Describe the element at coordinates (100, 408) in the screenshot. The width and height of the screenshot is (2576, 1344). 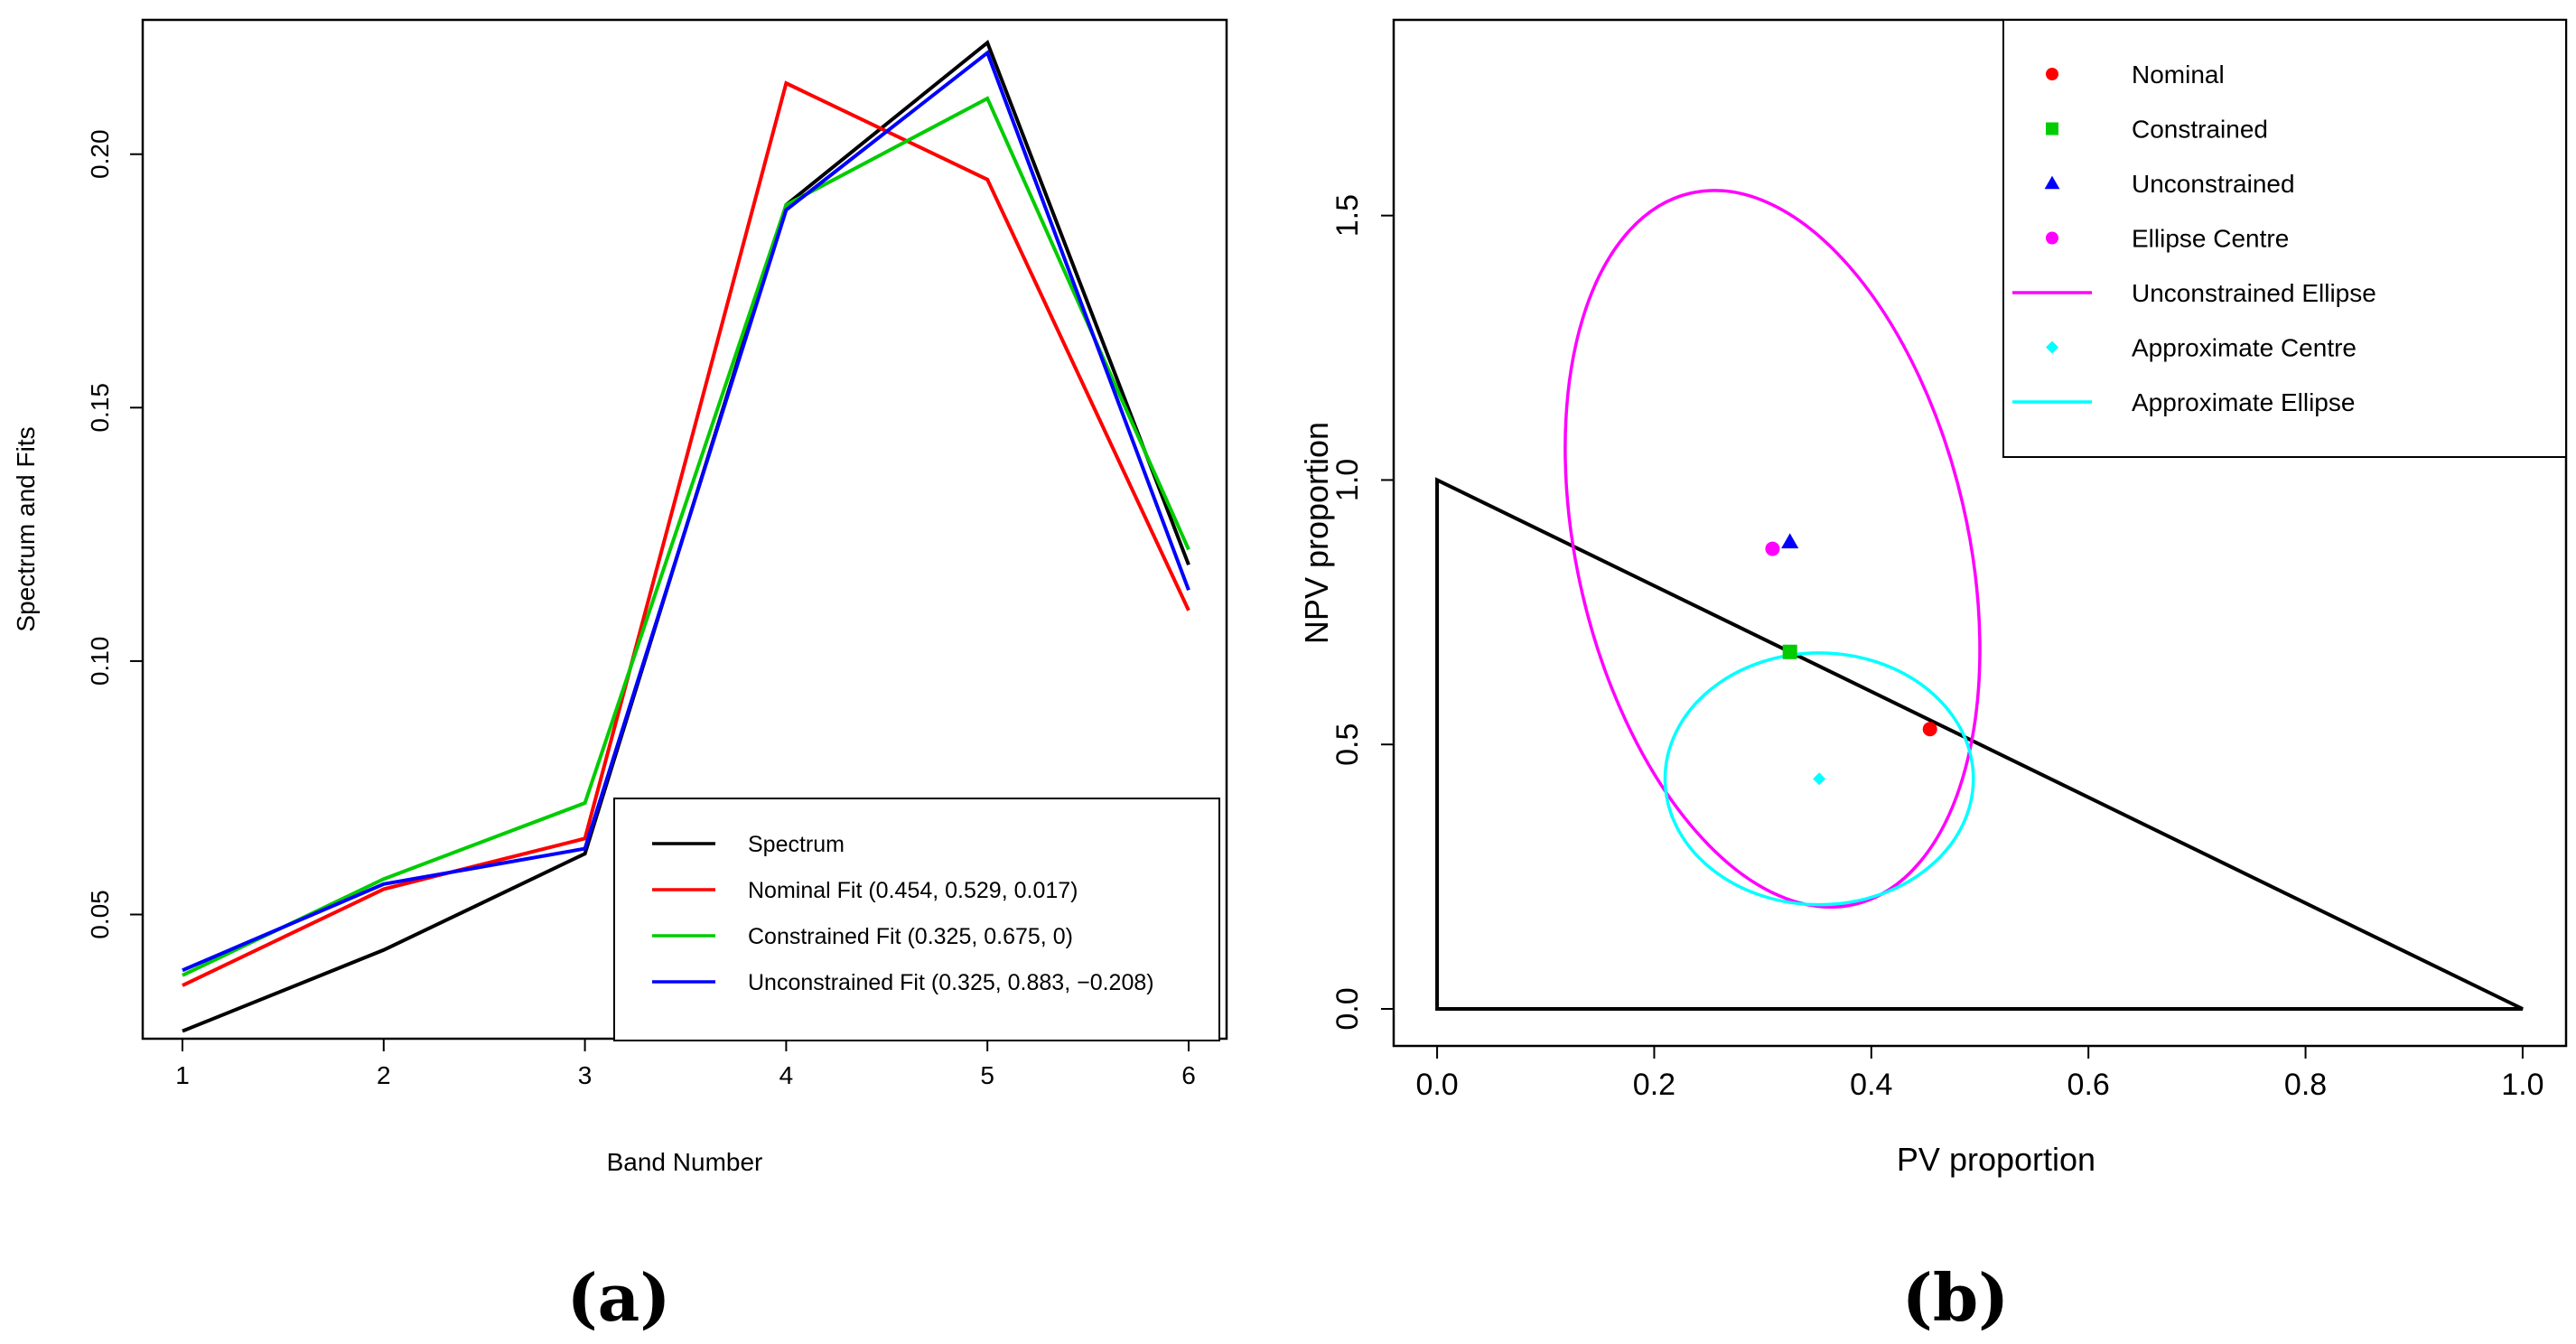
I see `panel-a-y-tick-label: 0.15` at that location.